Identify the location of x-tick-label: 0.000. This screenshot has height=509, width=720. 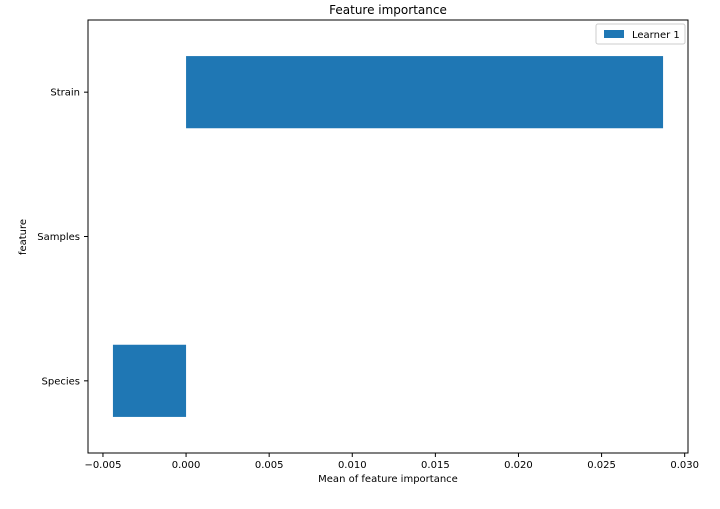
(186, 465).